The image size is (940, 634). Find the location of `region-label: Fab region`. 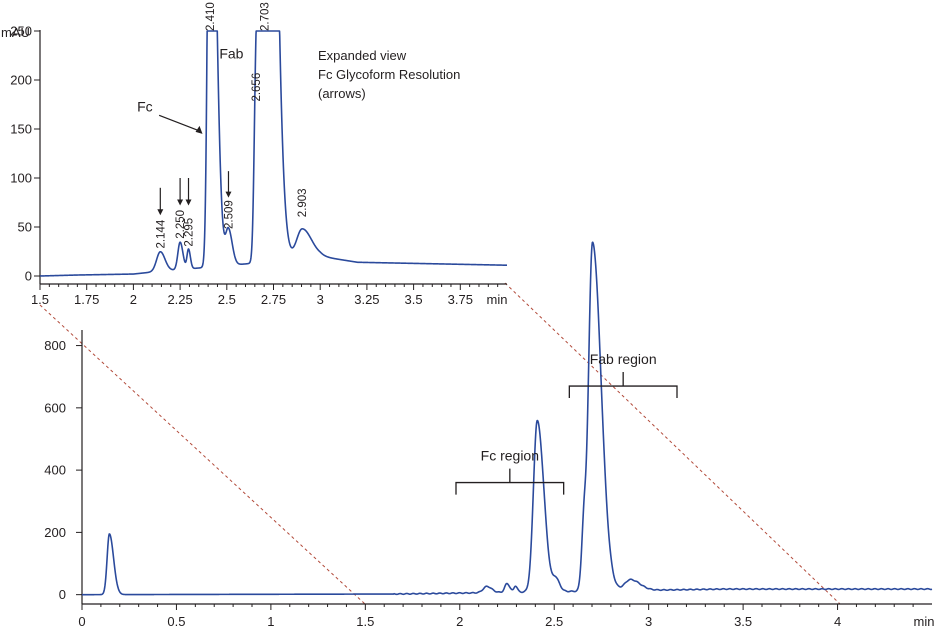

region-label: Fab region is located at coordinates (623, 359).